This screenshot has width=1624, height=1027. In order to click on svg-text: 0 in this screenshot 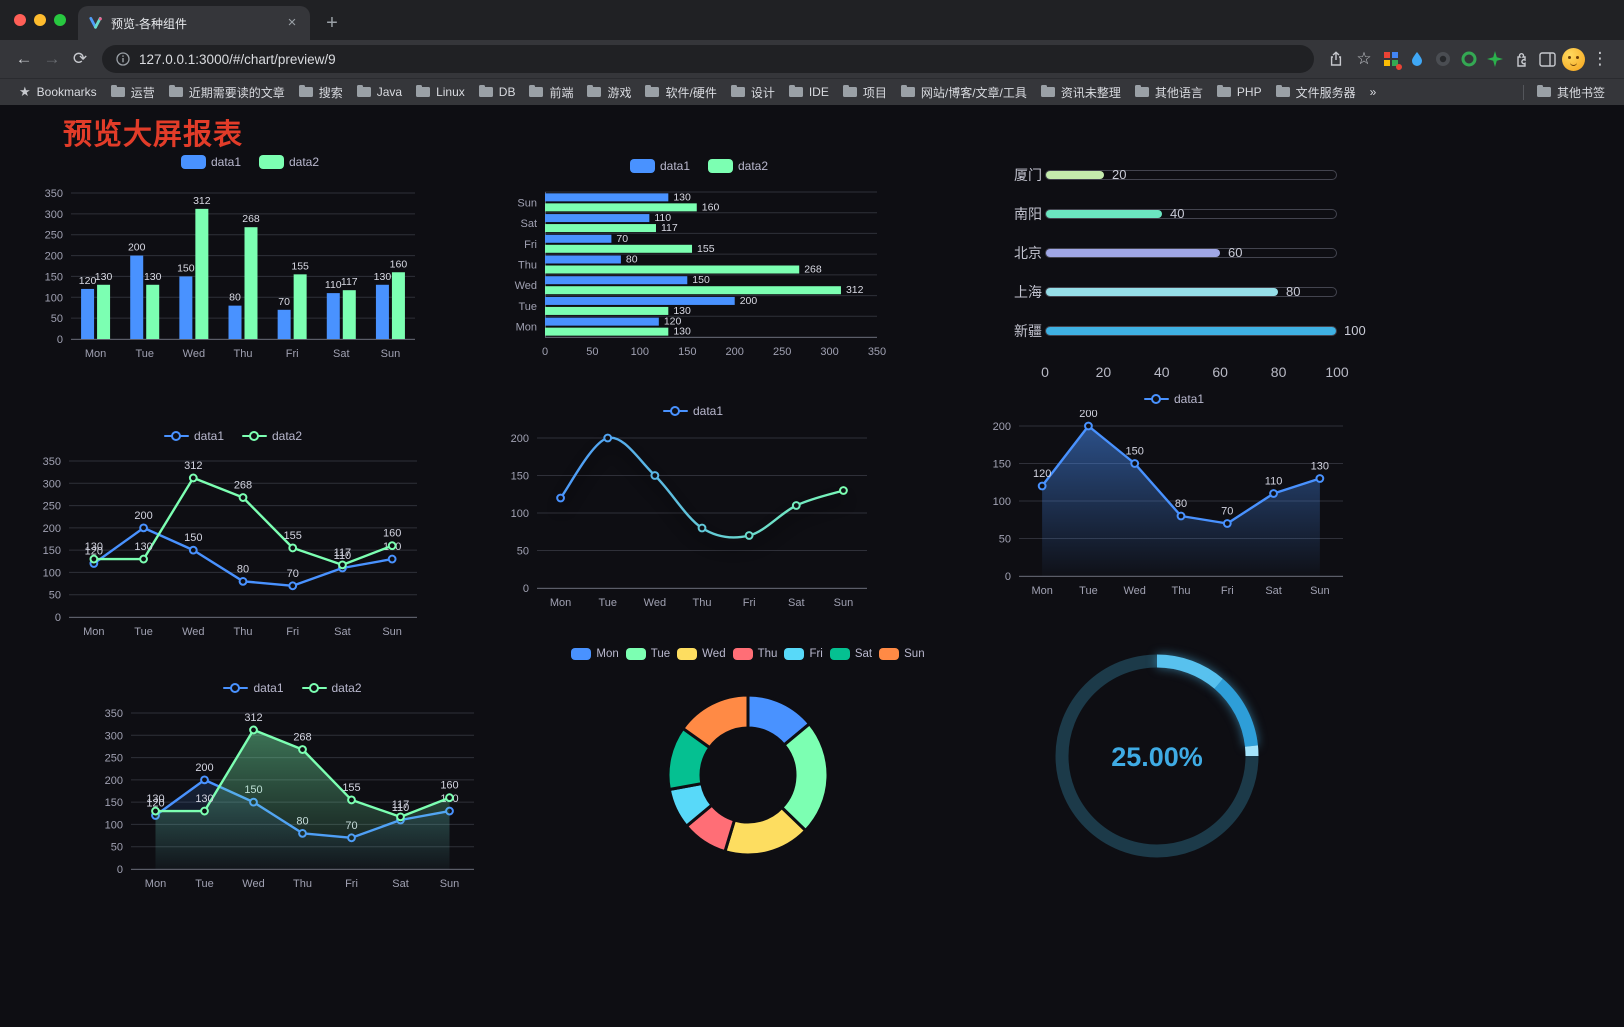, I will do `click(526, 589)`.